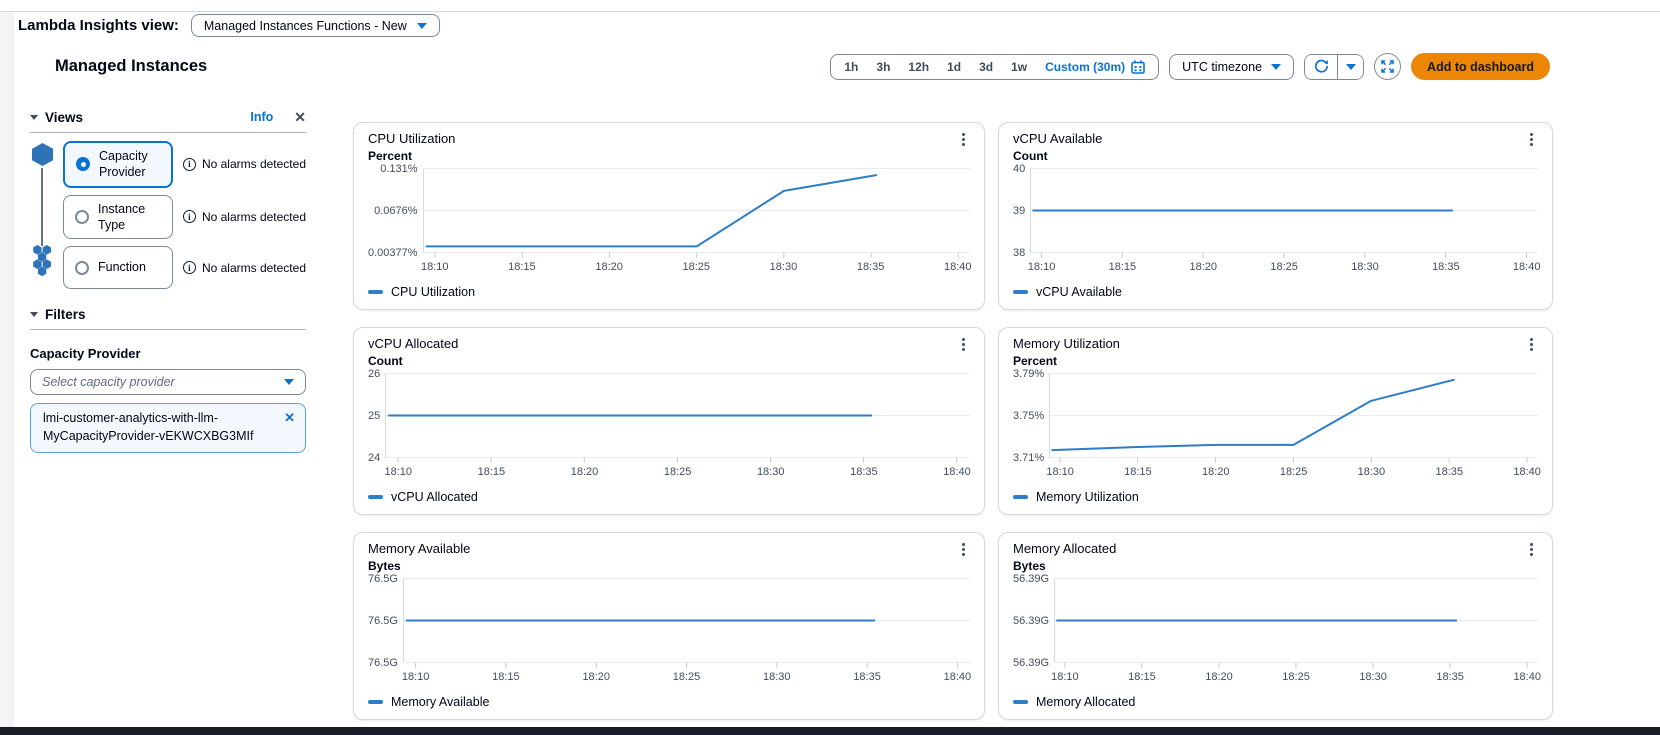 Image resolution: width=1660 pixels, height=735 pixels. Describe the element at coordinates (118, 267) in the screenshot. I see `view-option-function: Function` at that location.